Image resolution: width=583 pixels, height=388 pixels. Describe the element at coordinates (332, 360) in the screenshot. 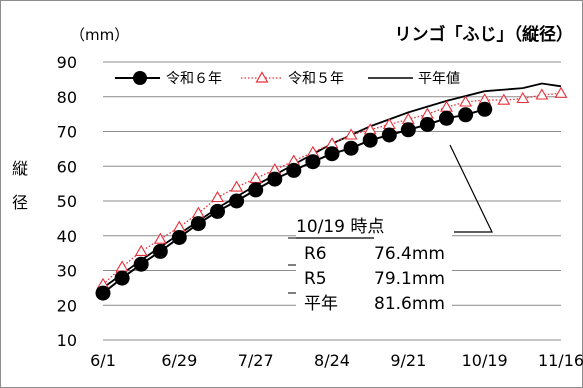

I see `x-tick-label: 8/24` at that location.